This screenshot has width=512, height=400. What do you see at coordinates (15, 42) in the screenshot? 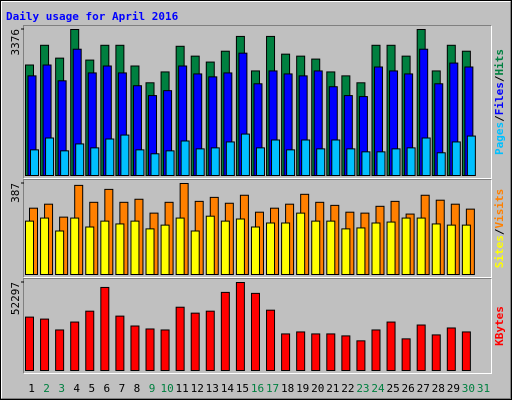
I see `y-tick-label: 3376` at bounding box center [15, 42].